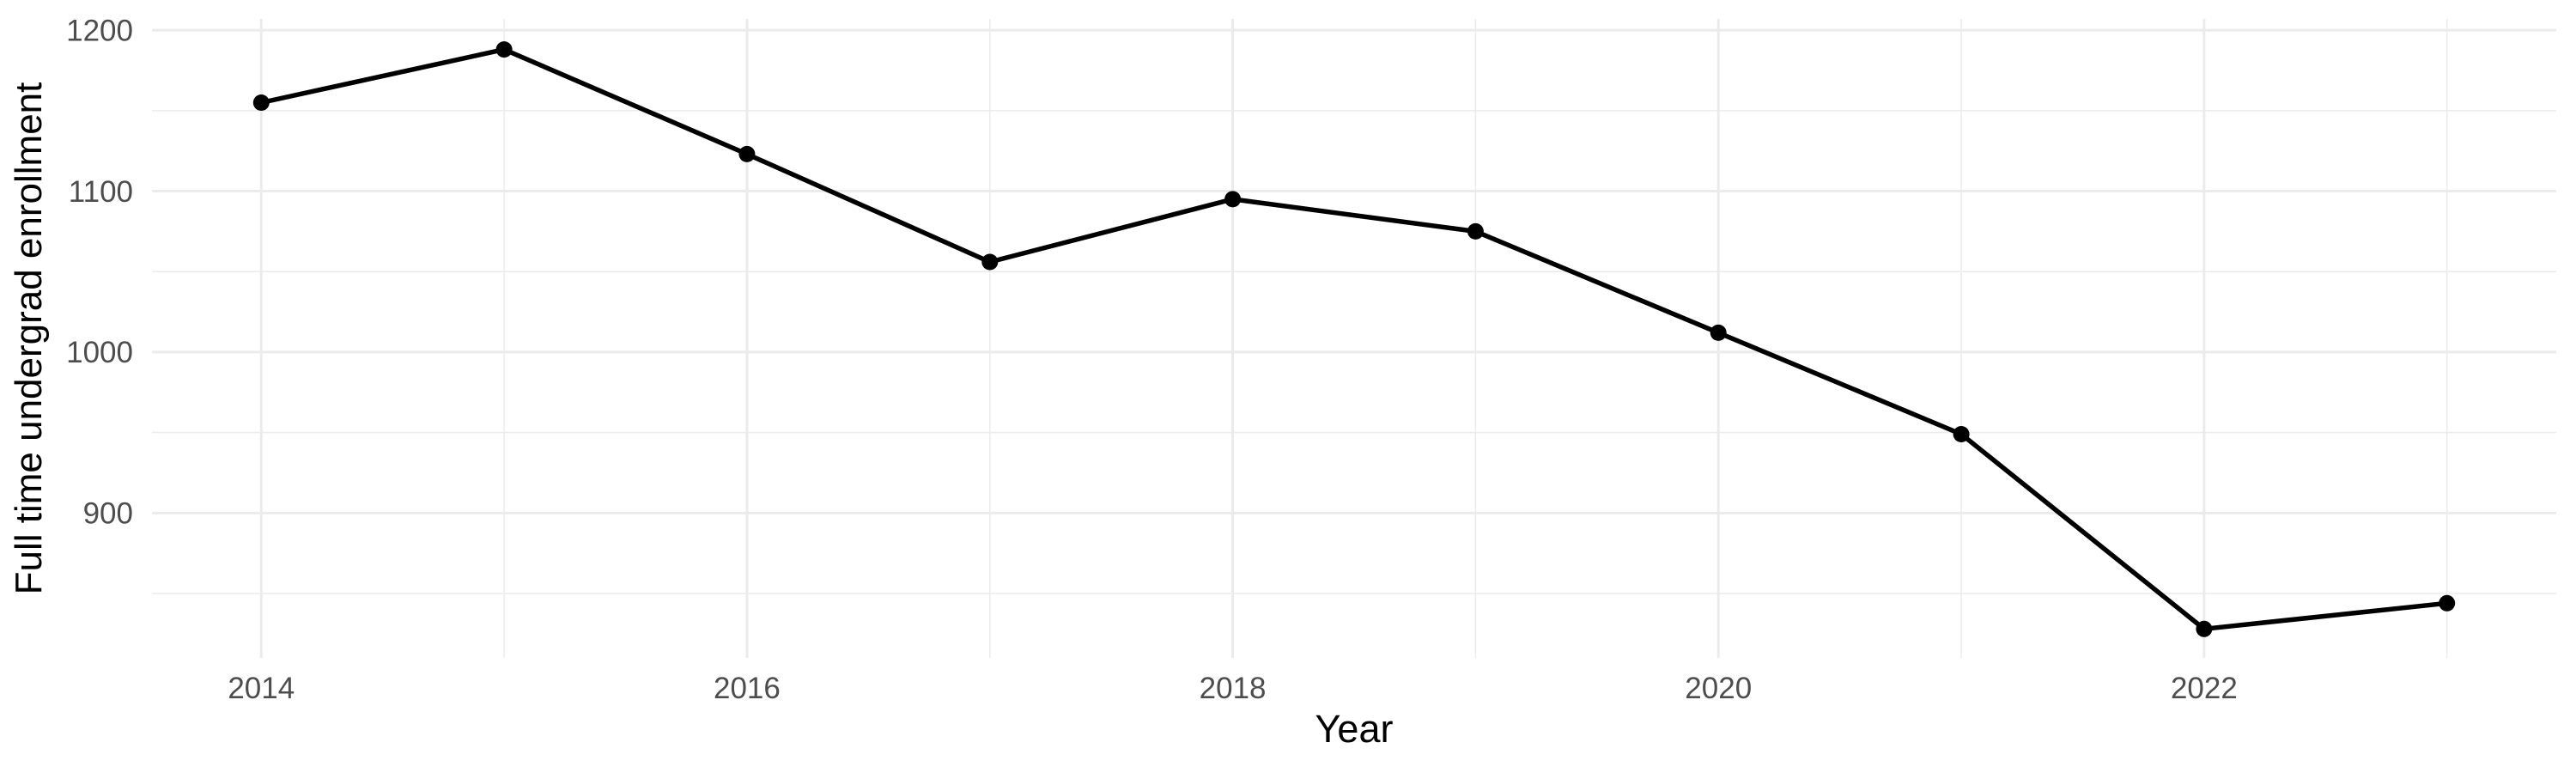  What do you see at coordinates (1961, 434) in the screenshot?
I see `data-point-2021` at bounding box center [1961, 434].